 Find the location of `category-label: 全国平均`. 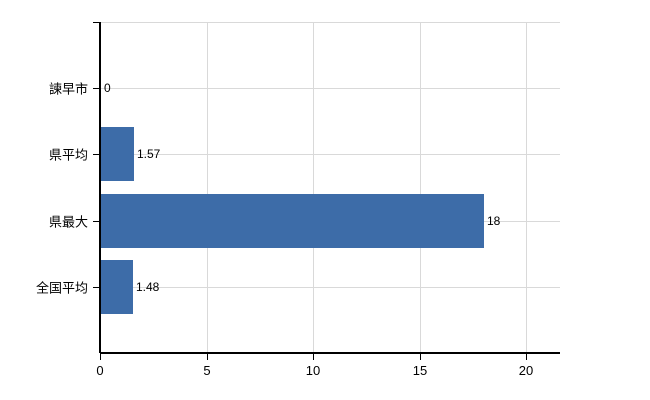

category-label: 全国平均 is located at coordinates (61, 288).